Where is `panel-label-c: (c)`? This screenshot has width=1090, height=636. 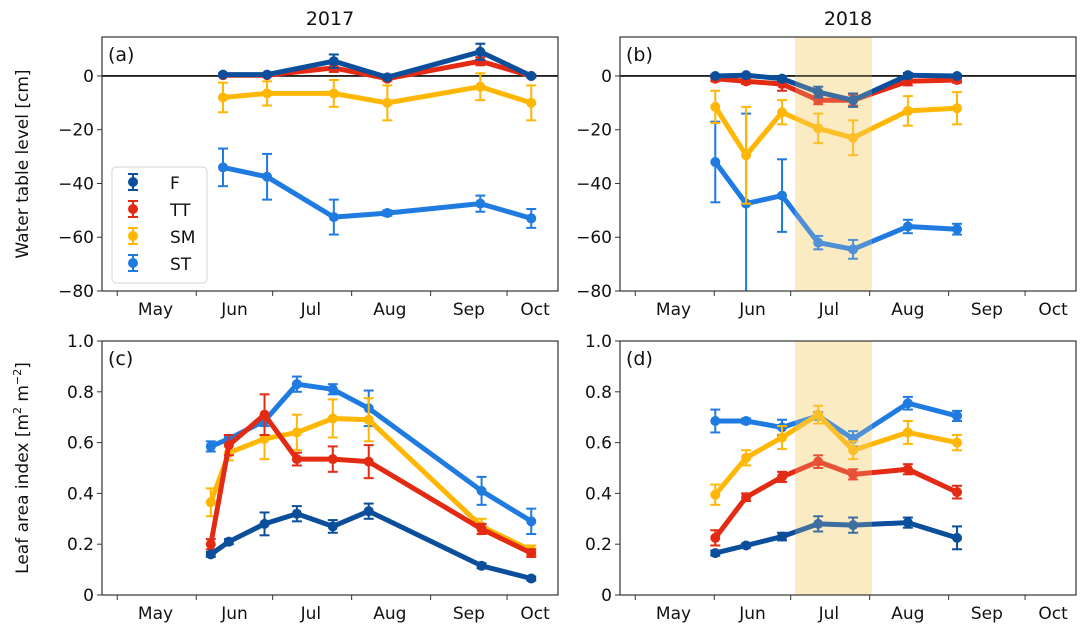
panel-label-c: (c) is located at coordinates (120, 359).